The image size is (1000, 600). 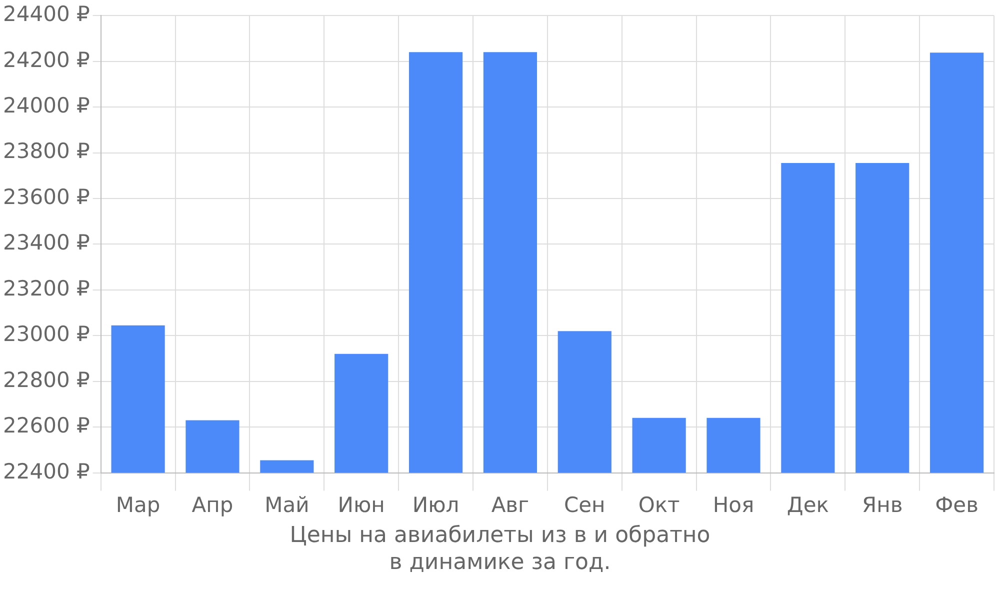 I want to click on x-tick-label: Ноя, so click(x=733, y=504).